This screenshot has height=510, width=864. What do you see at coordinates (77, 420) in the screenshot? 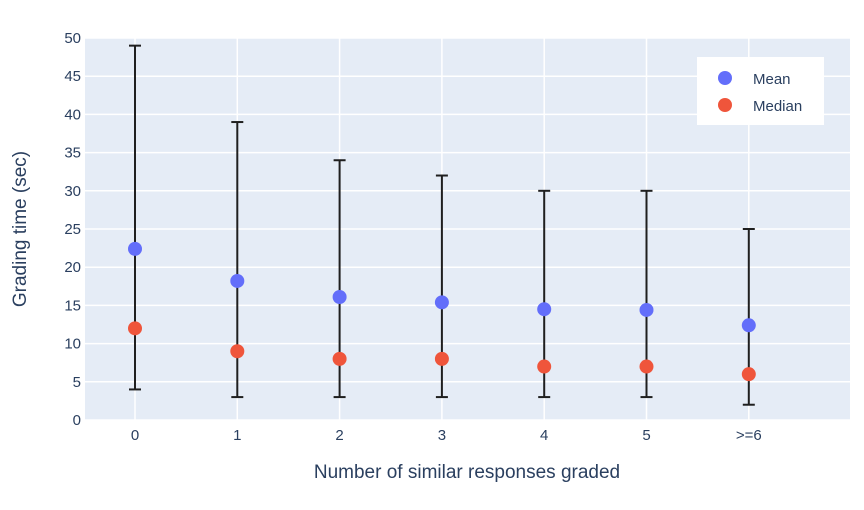
I see `y-tick-label: 0` at bounding box center [77, 420].